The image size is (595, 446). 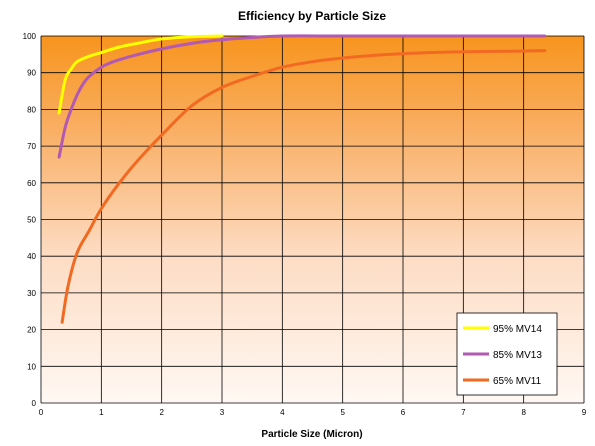 What do you see at coordinates (101, 412) in the screenshot?
I see `x-tick-label: 1` at bounding box center [101, 412].